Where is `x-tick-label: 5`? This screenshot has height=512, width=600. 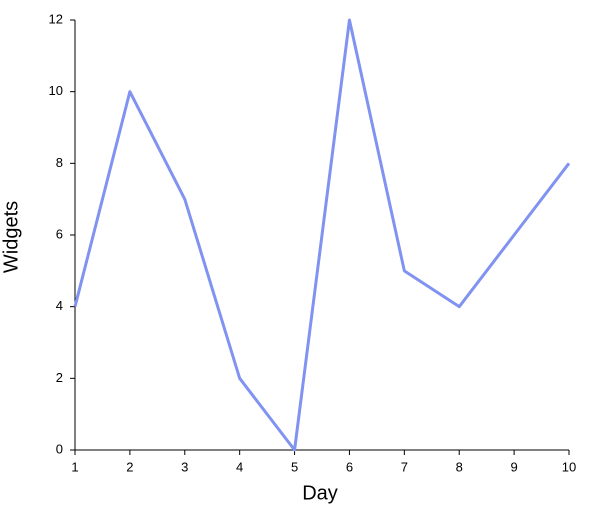 x-tick-label: 5 is located at coordinates (294, 466).